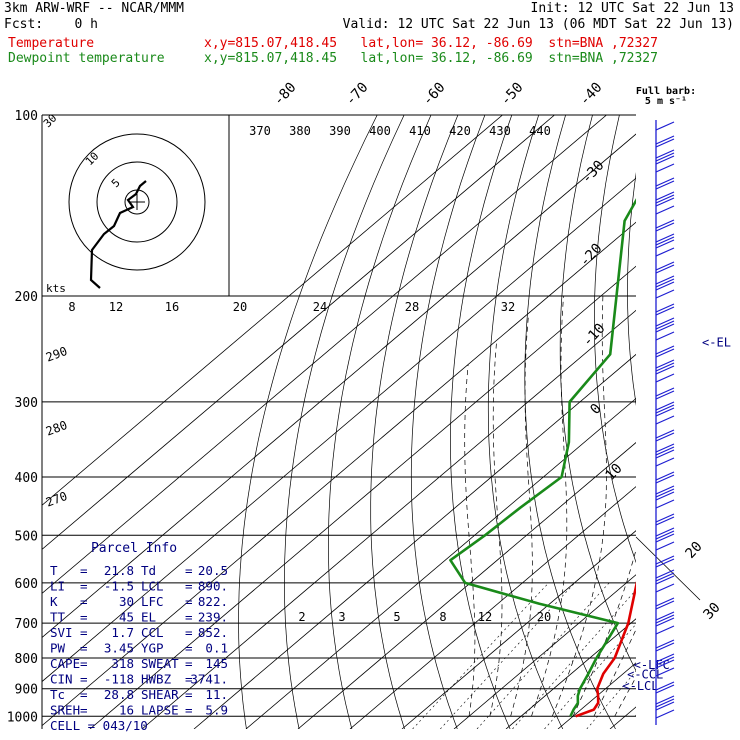 This screenshot has height=740, width=740. I want to click on dry-adiabat-label: 280, so click(56, 428).